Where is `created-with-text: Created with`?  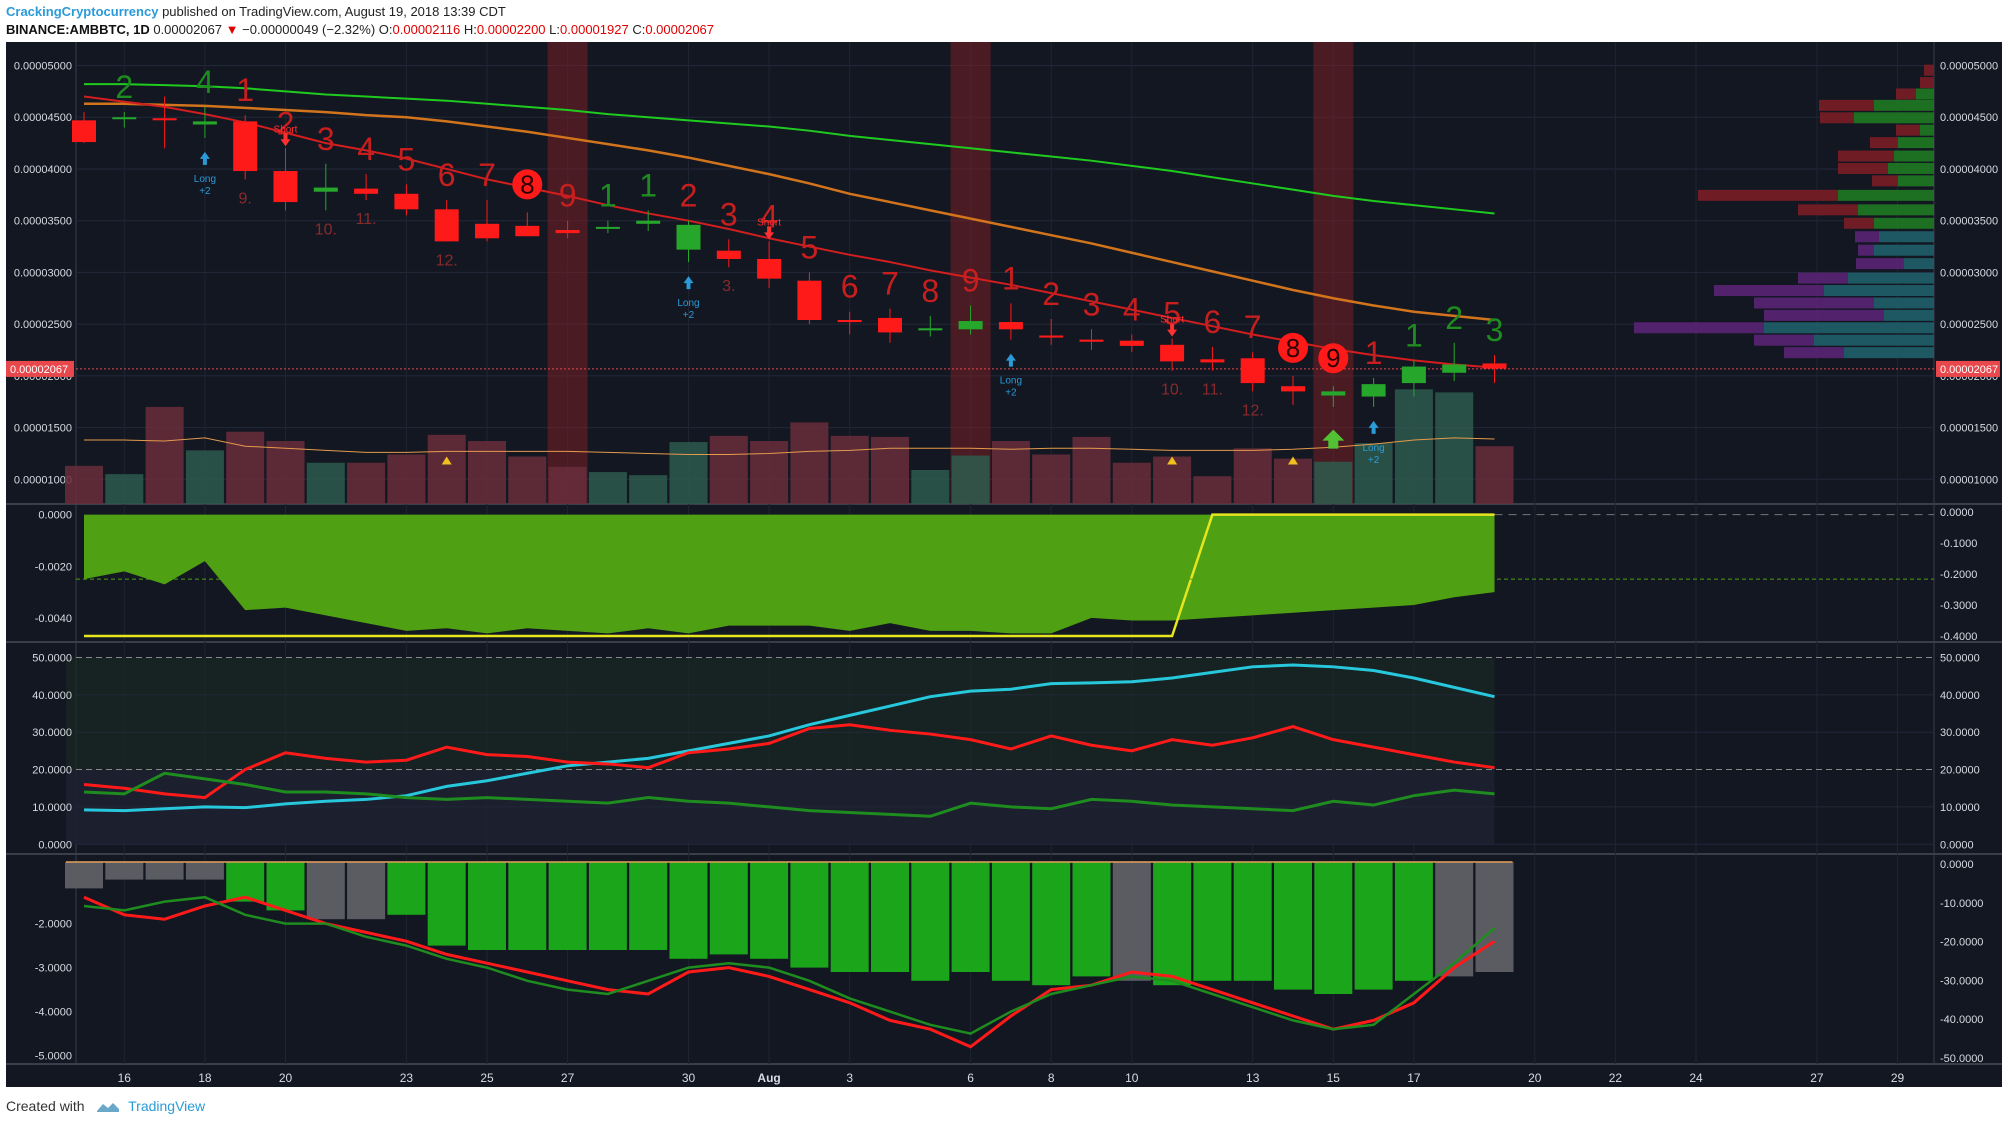
created-with-text: Created with is located at coordinates (45, 1106).